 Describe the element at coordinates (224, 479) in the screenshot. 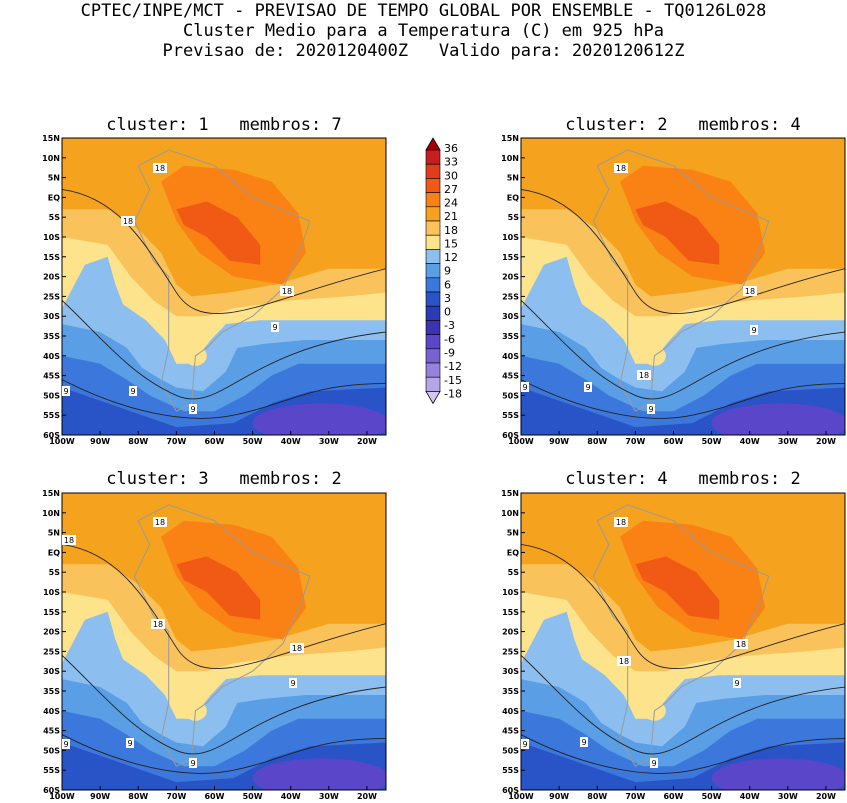

I see `panel-3-title: cluster: 3 membros: 2` at that location.